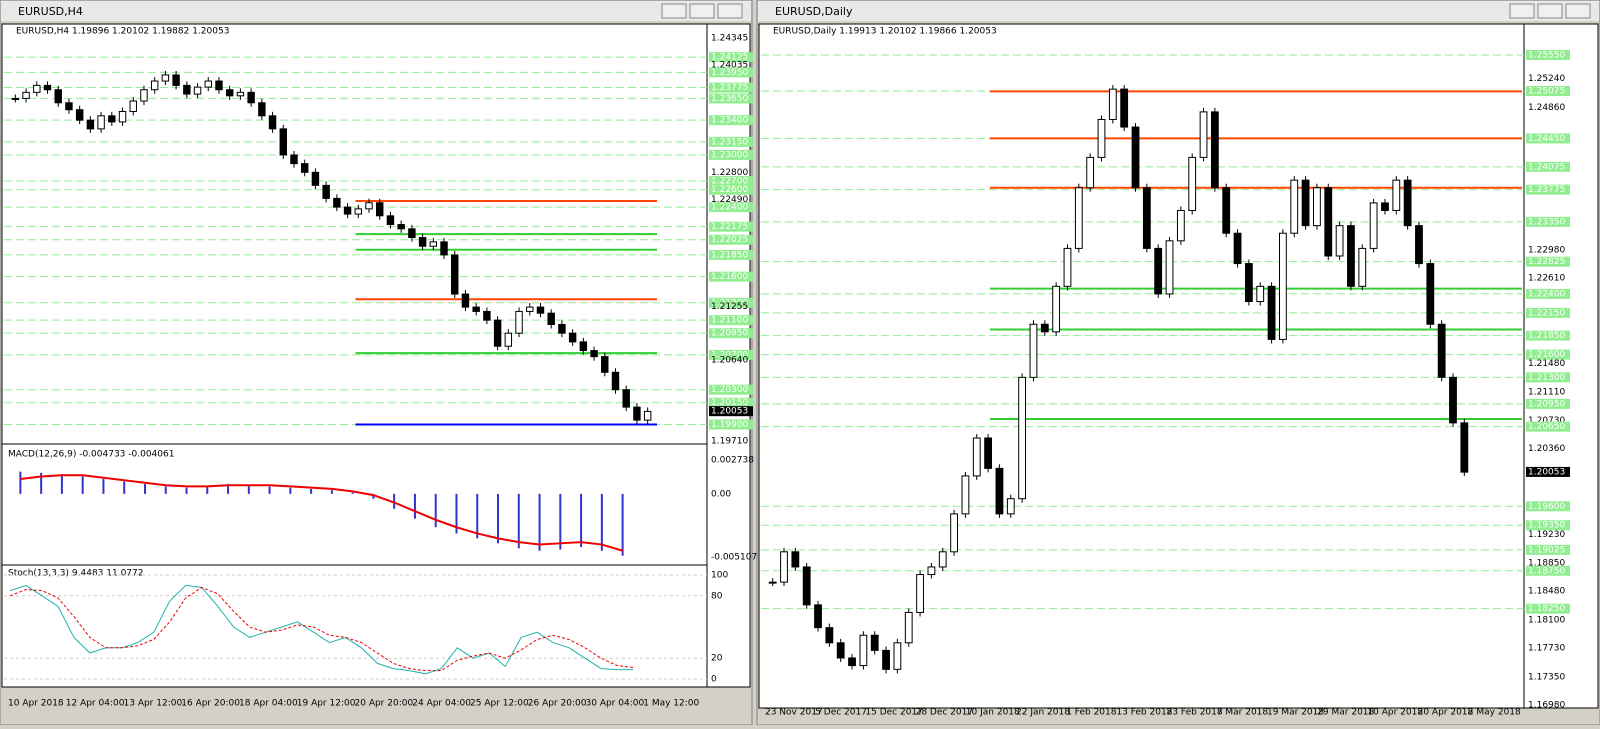 The height and width of the screenshot is (729, 1600). Describe the element at coordinates (729, 200) in the screenshot. I see `price-label: 1.22490` at that location.